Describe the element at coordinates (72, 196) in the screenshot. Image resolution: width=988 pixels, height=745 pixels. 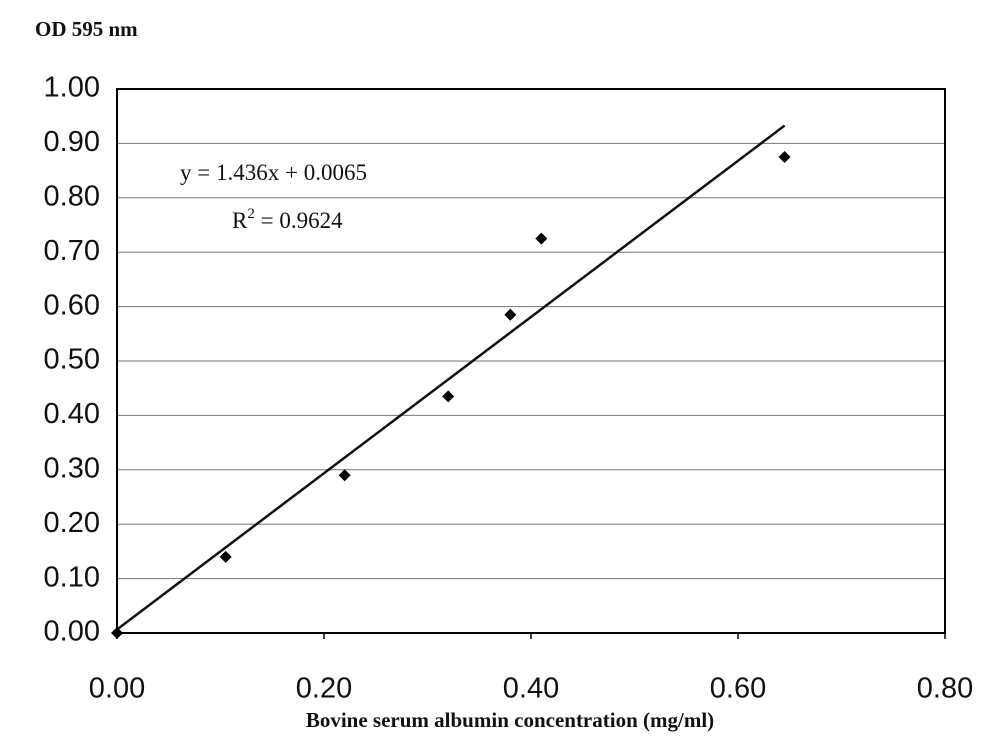
I see `y-tick-label: 0.80` at that location.